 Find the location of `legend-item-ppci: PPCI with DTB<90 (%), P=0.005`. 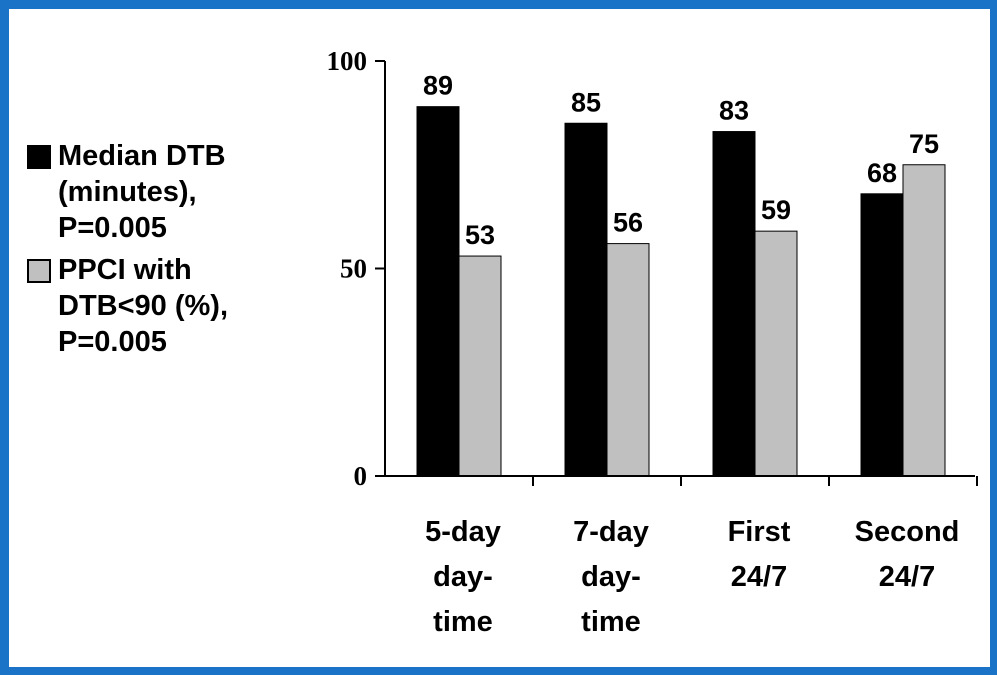

legend-item-ppci: PPCI with DTB<90 (%), P=0.005 is located at coordinates (167, 306).